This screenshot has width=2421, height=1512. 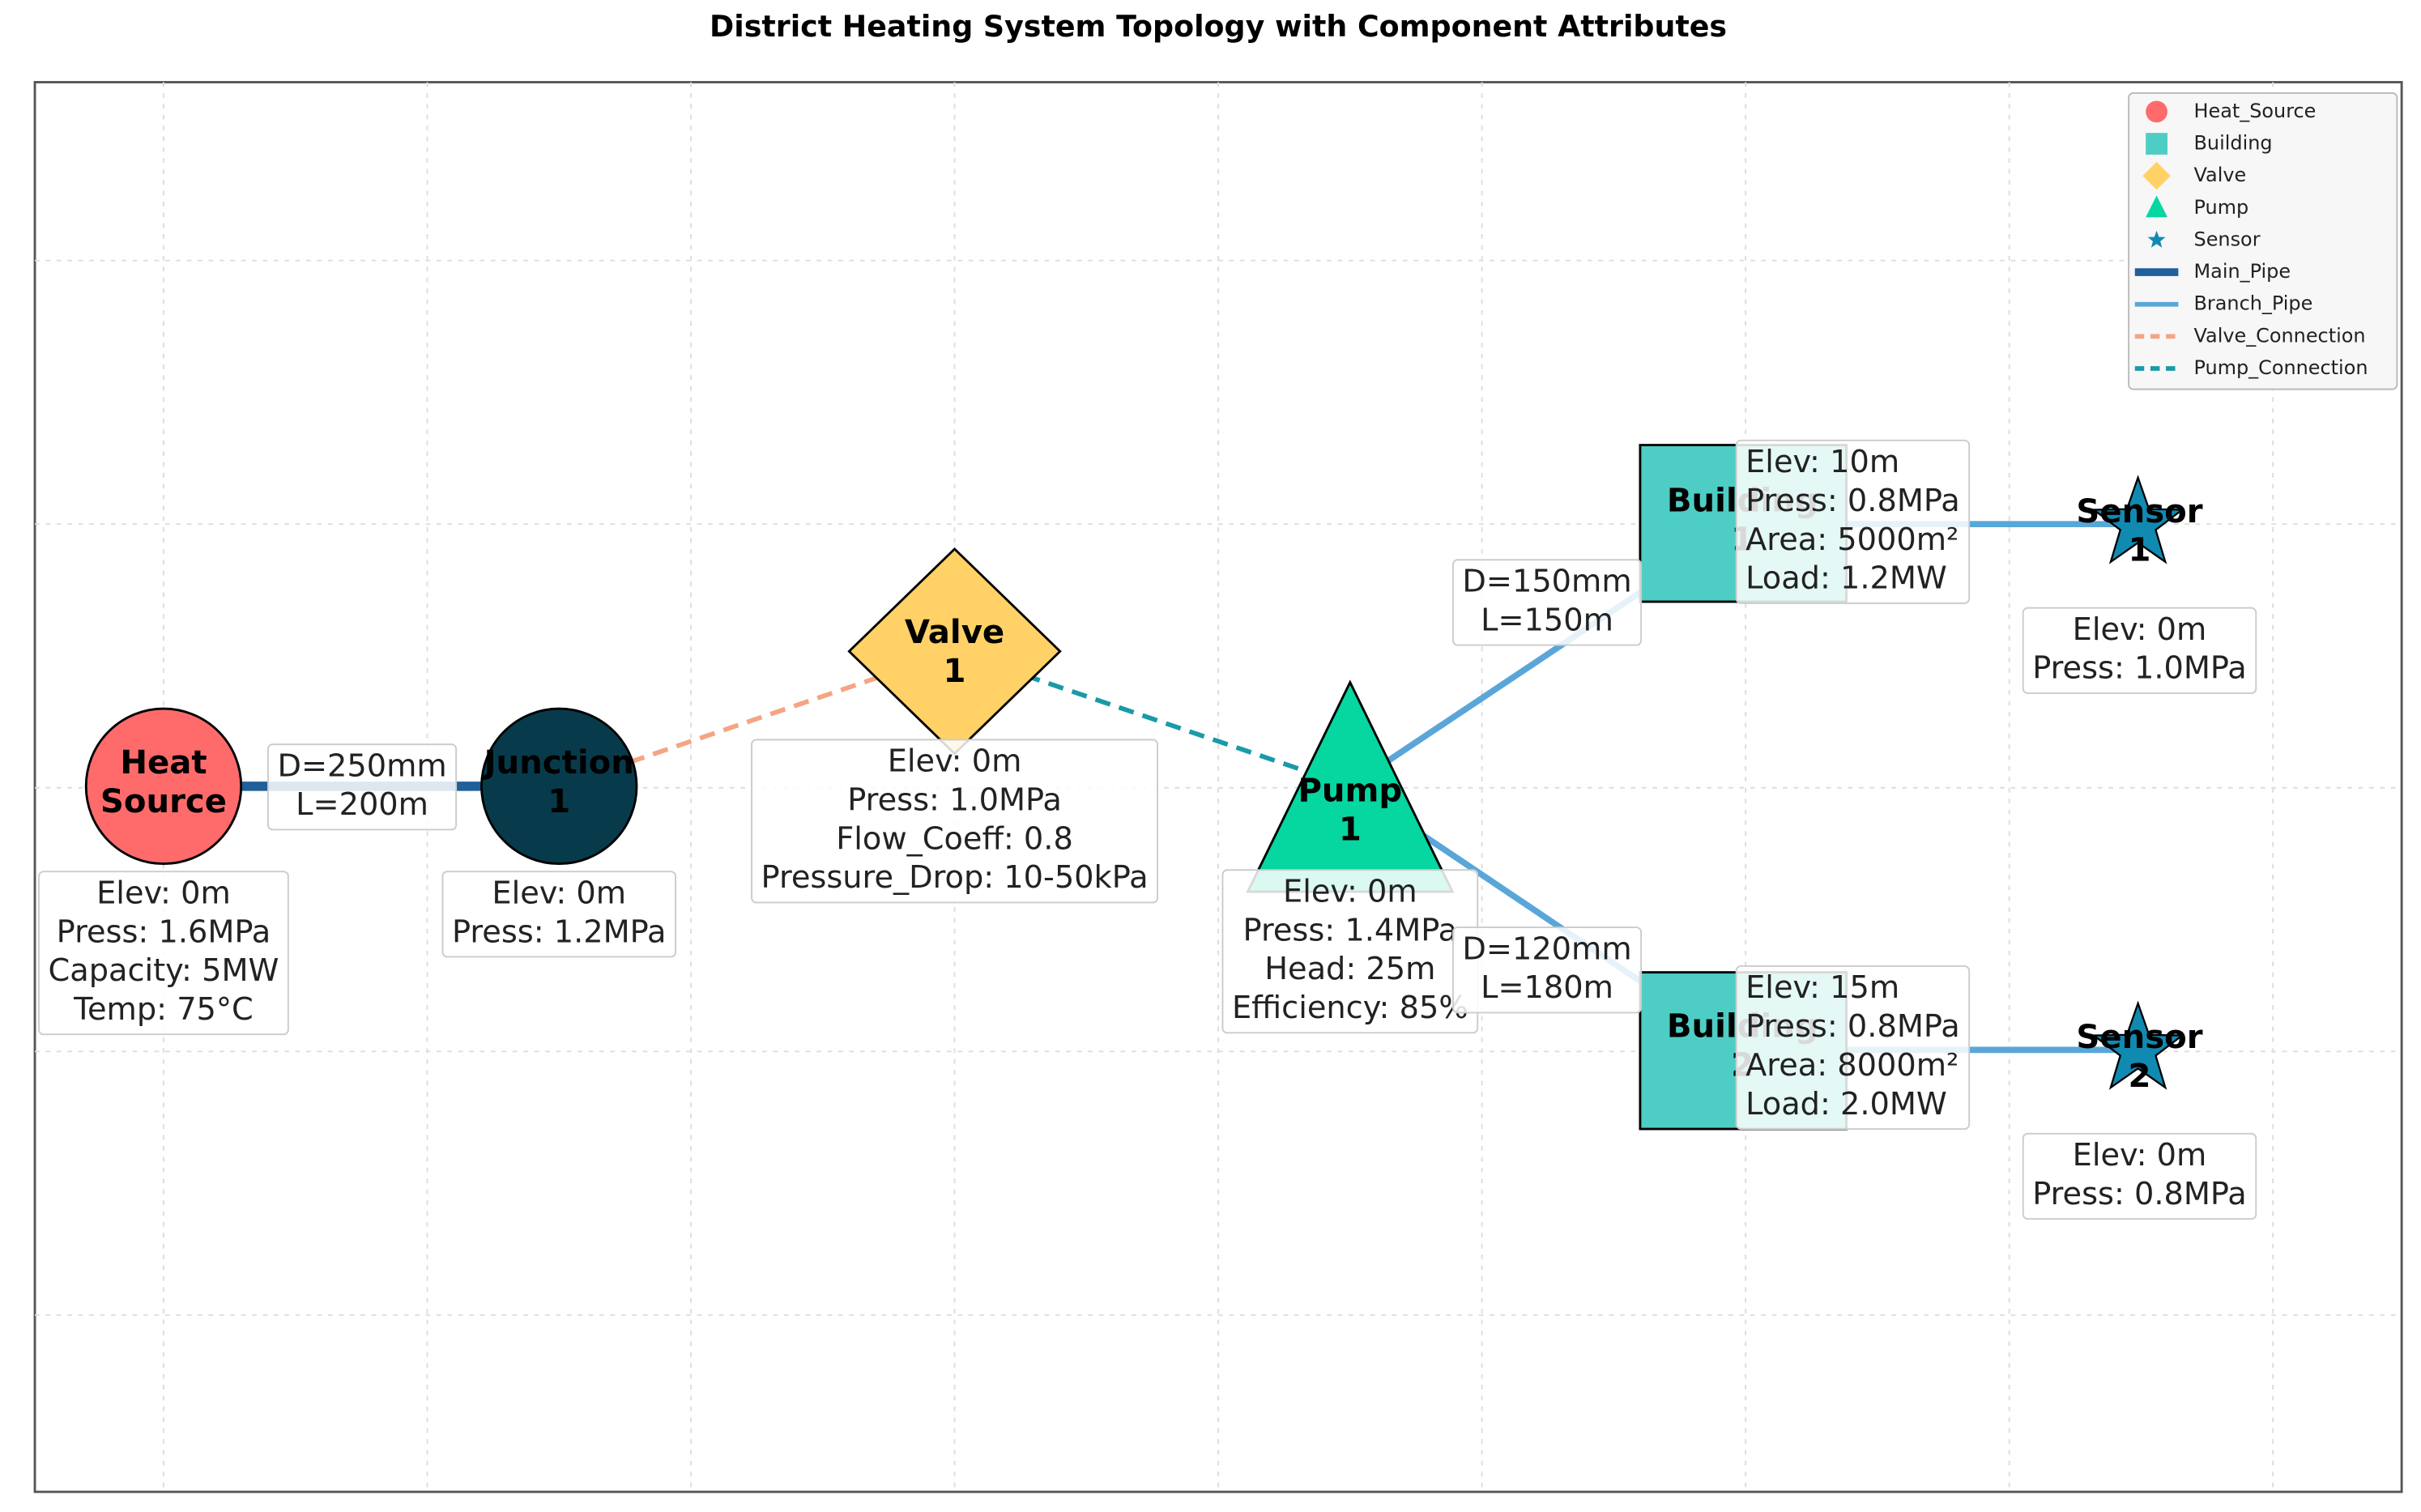 What do you see at coordinates (954, 632) in the screenshot?
I see `node-label: Valve` at bounding box center [954, 632].